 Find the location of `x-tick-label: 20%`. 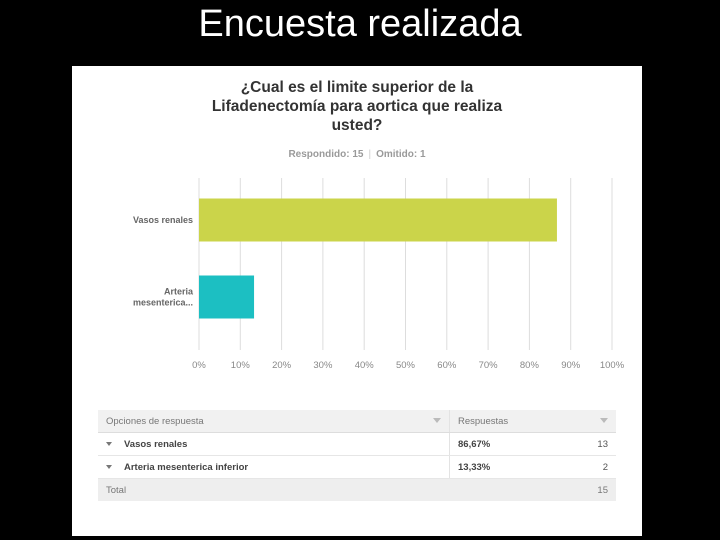

x-tick-label: 20% is located at coordinates (282, 365).